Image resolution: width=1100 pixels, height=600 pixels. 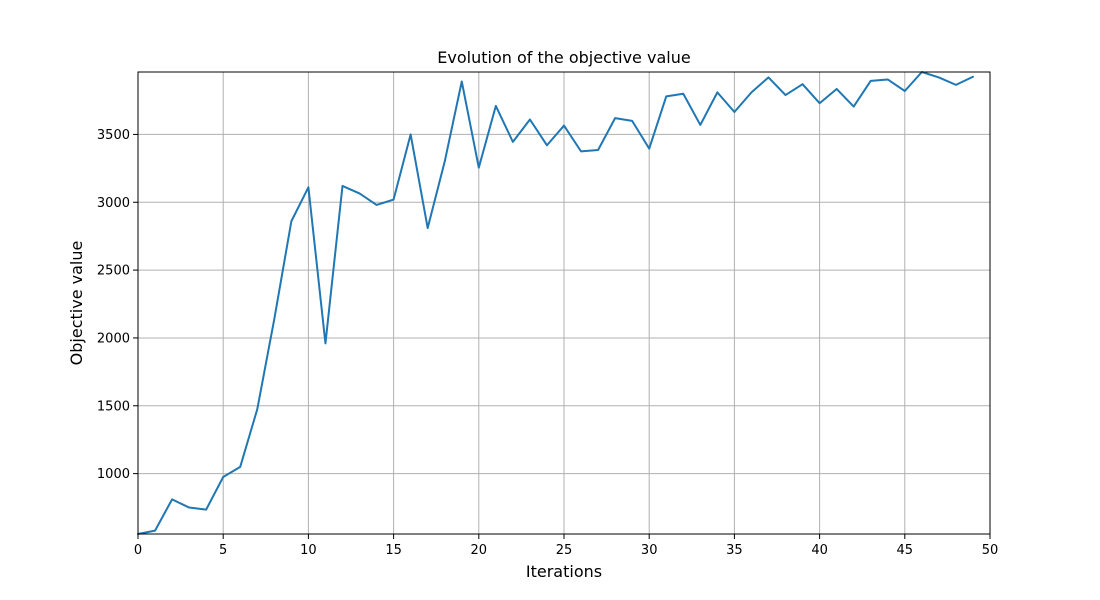 What do you see at coordinates (113, 135) in the screenshot?
I see `y-tick-label: 3500` at bounding box center [113, 135].